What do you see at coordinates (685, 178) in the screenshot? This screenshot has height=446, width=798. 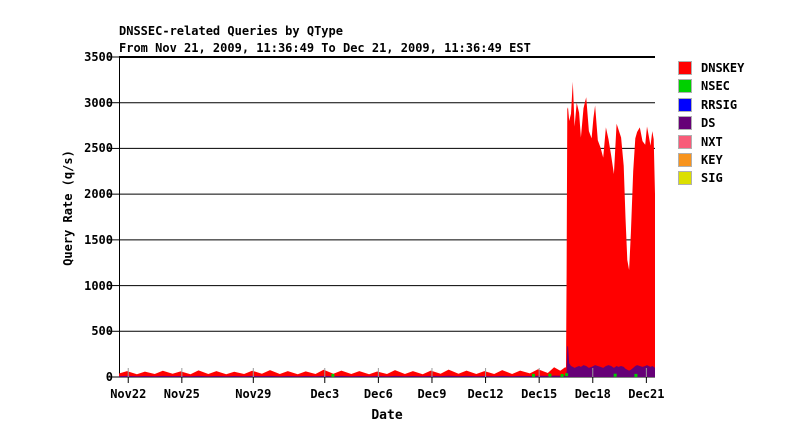 I see `legend-swatch-sig` at bounding box center [685, 178].